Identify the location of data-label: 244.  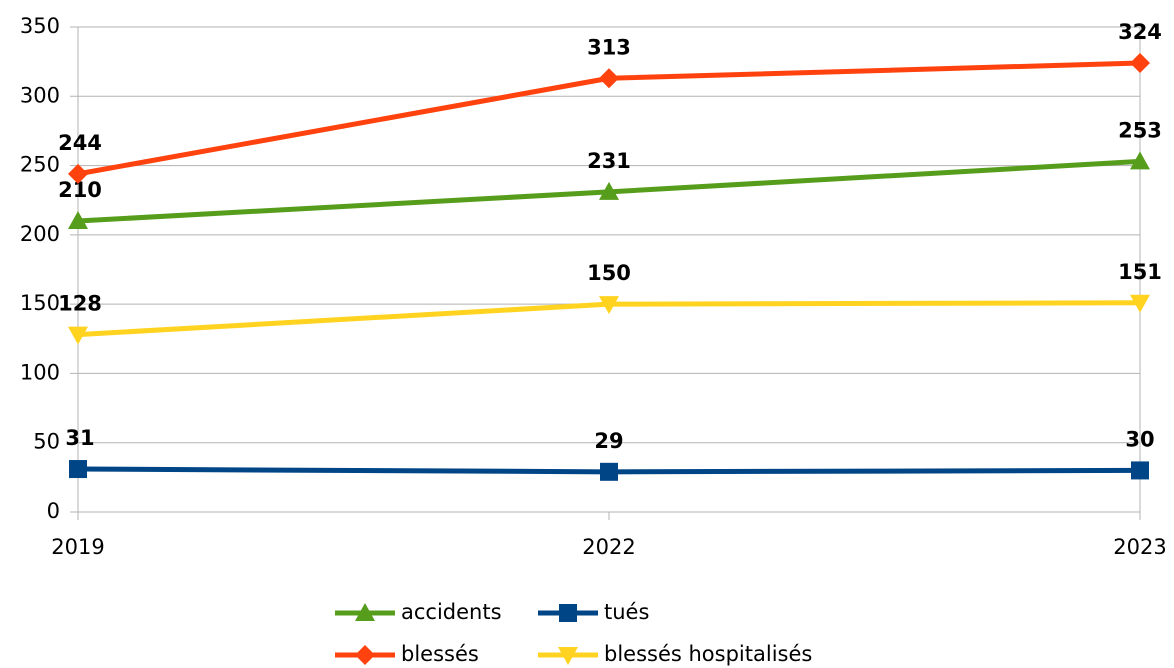
(80, 143).